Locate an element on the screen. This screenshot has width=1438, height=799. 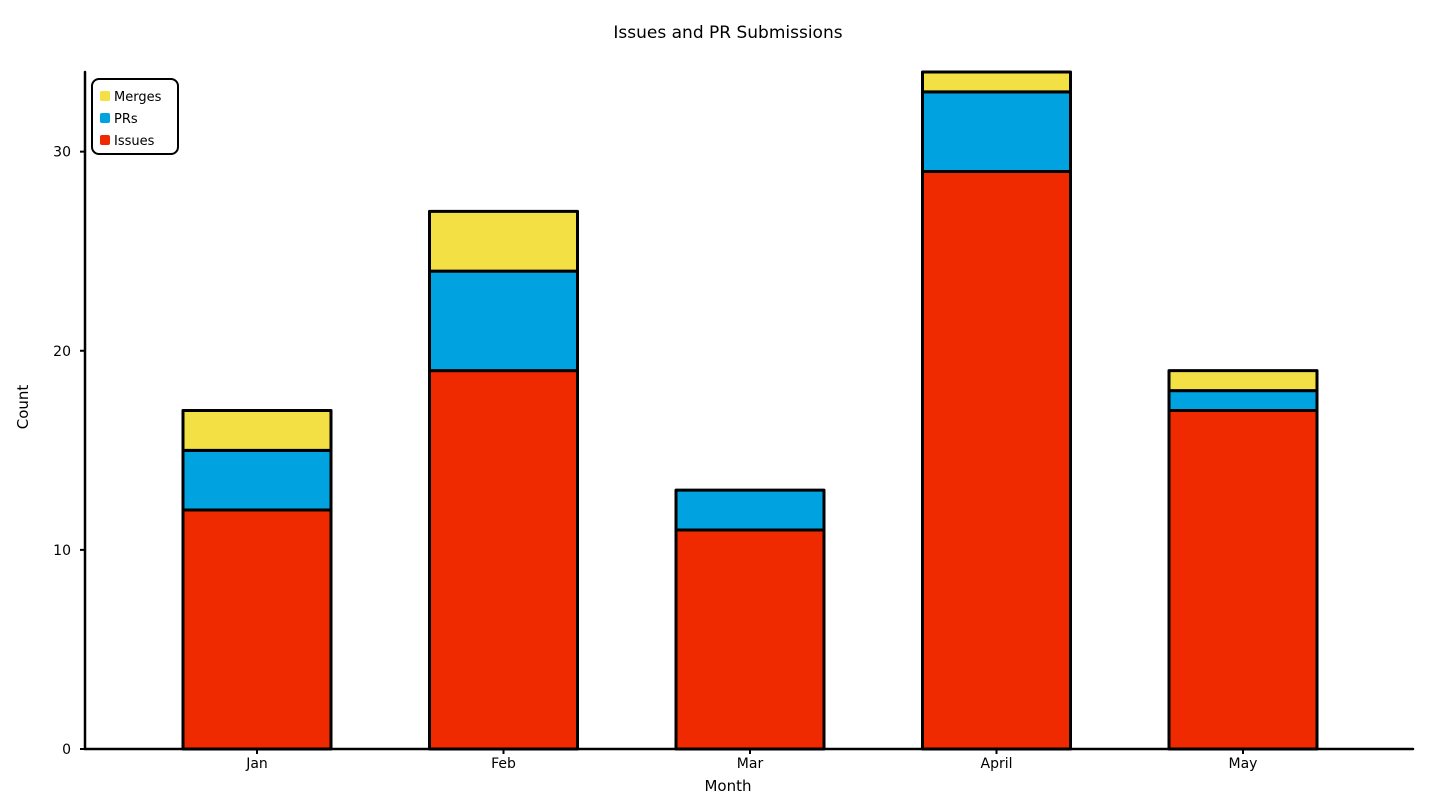
legend-swatch-prs is located at coordinates (105, 118).